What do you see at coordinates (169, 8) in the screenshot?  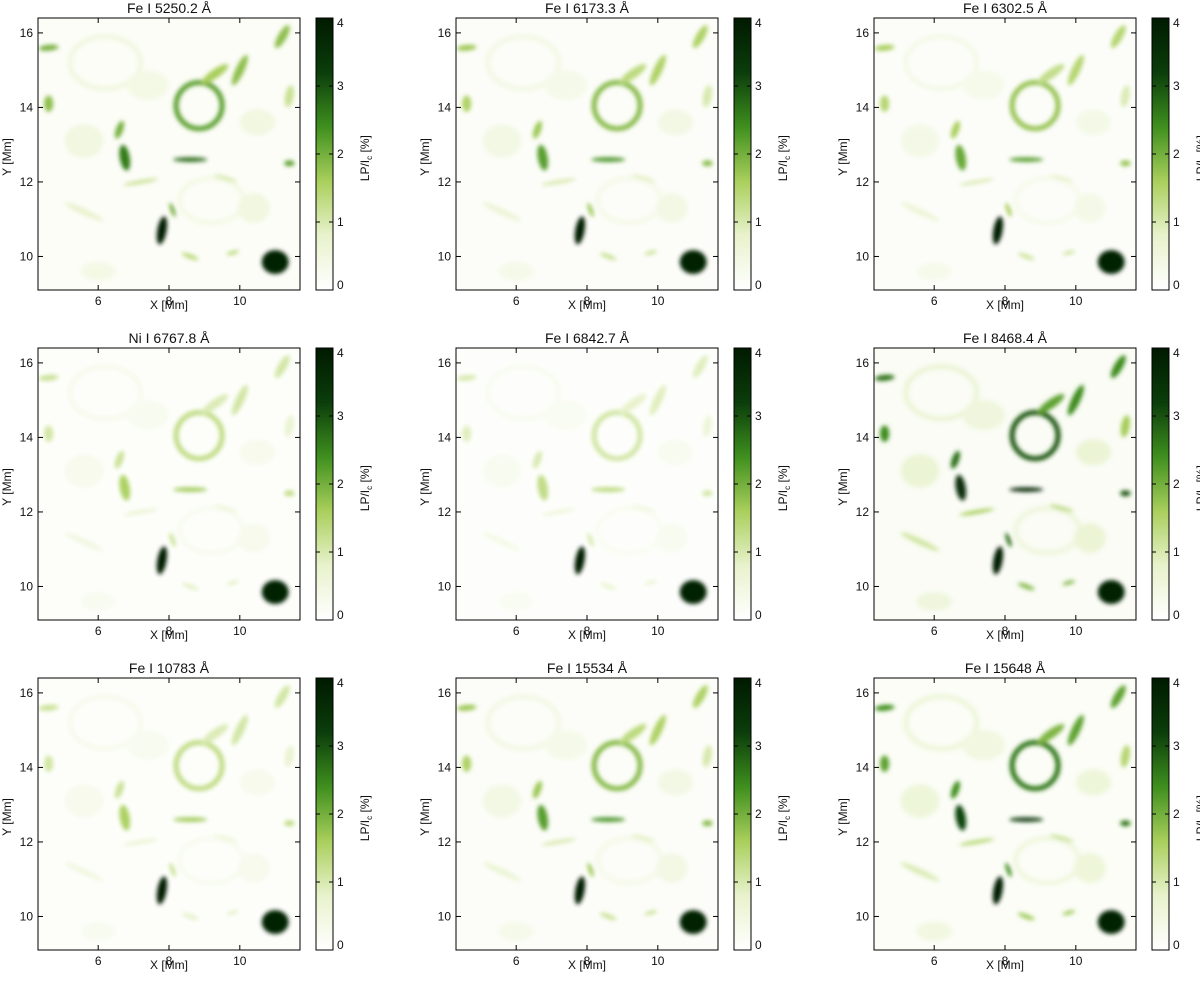 I see `panel-title: Fe I 5250.2 Å` at bounding box center [169, 8].